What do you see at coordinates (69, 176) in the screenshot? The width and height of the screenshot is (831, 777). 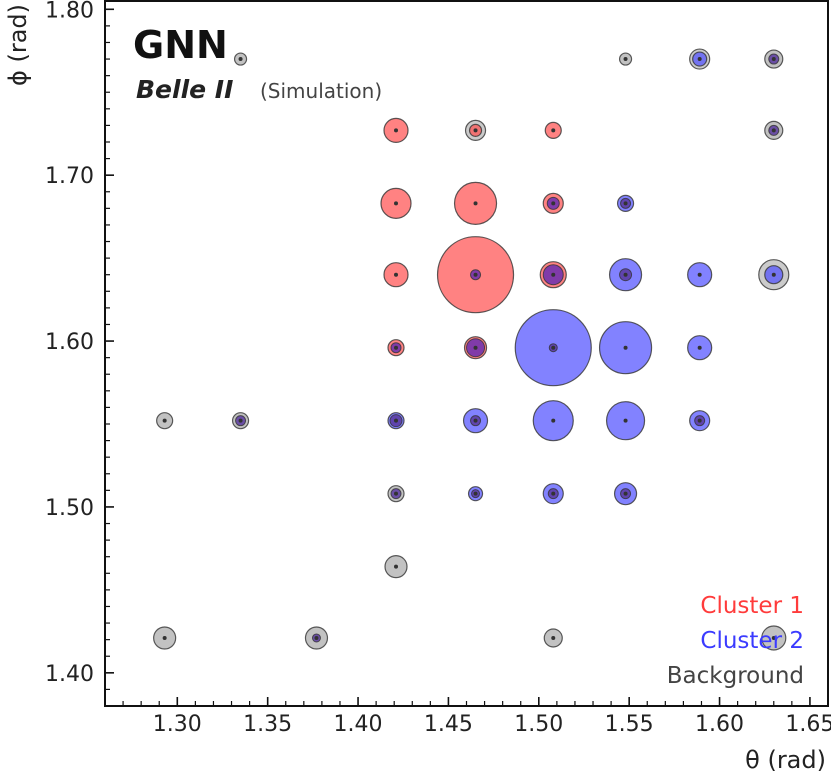 I see `y-tick-label: 1.70` at bounding box center [69, 176].